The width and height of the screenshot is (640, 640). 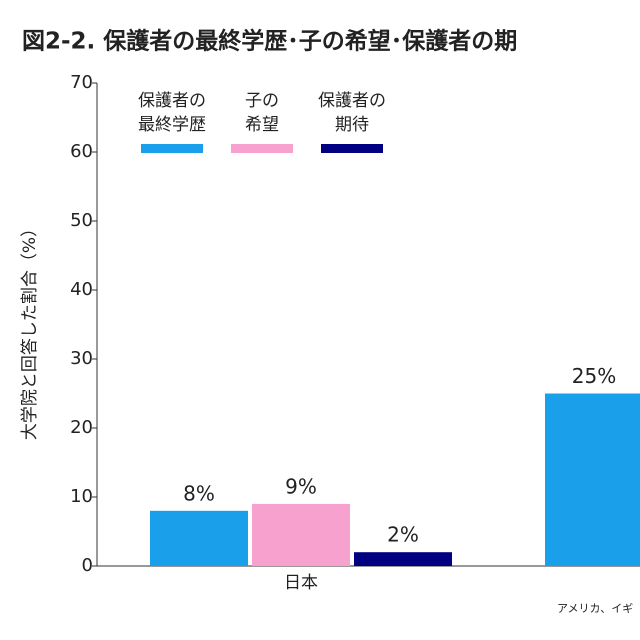 I want to click on note: アメリカ、イギ, so click(x=595, y=608).